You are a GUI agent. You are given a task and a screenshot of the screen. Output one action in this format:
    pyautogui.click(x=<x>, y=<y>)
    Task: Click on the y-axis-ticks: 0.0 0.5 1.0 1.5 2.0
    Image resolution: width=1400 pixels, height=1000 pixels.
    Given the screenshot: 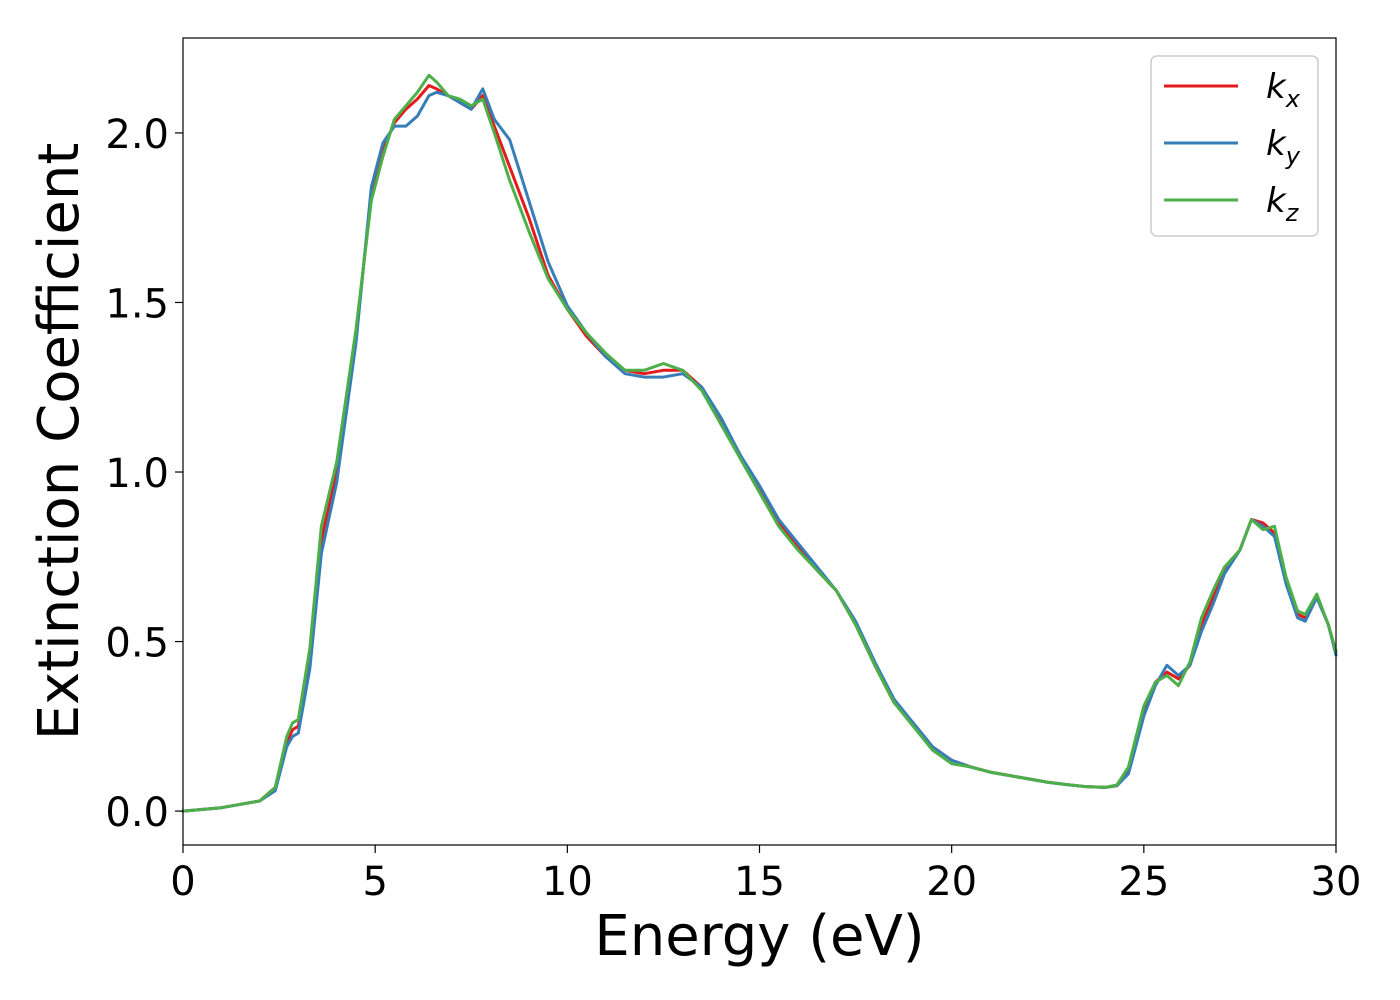 What is the action you would take?
    pyautogui.click(x=144, y=474)
    